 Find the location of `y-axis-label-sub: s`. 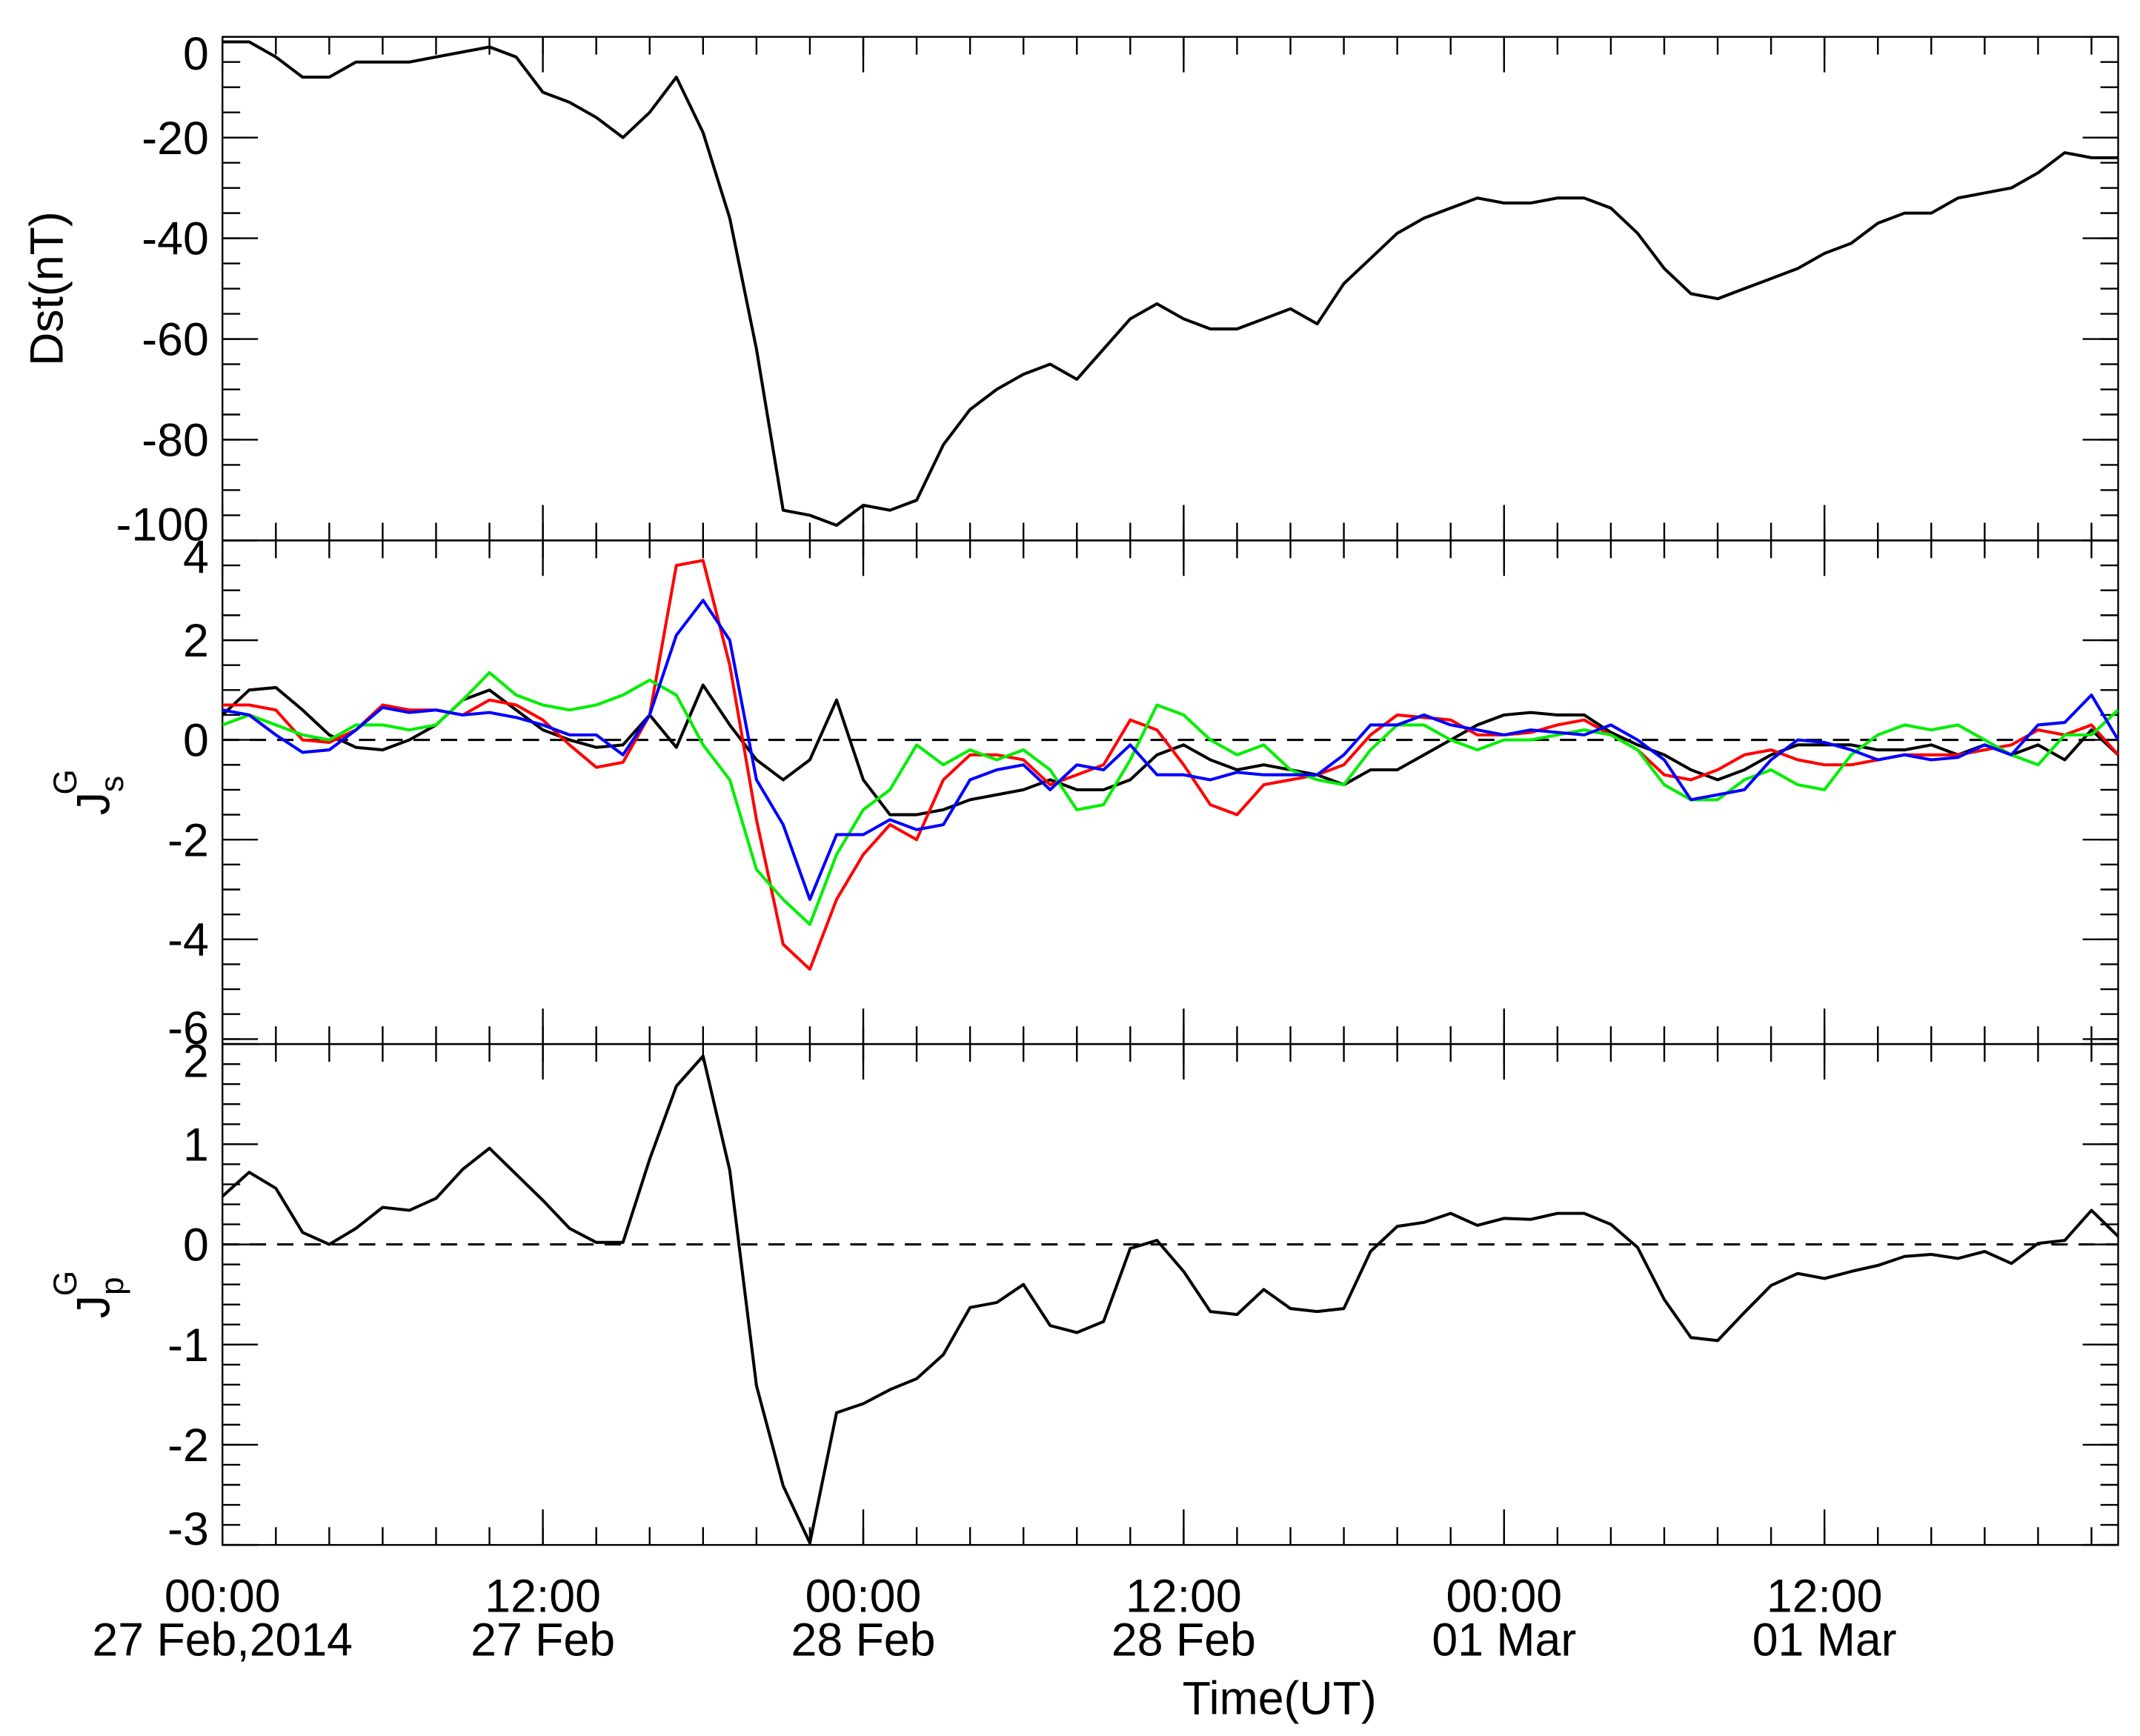

y-axis-label-sub: s is located at coordinates (112, 784).